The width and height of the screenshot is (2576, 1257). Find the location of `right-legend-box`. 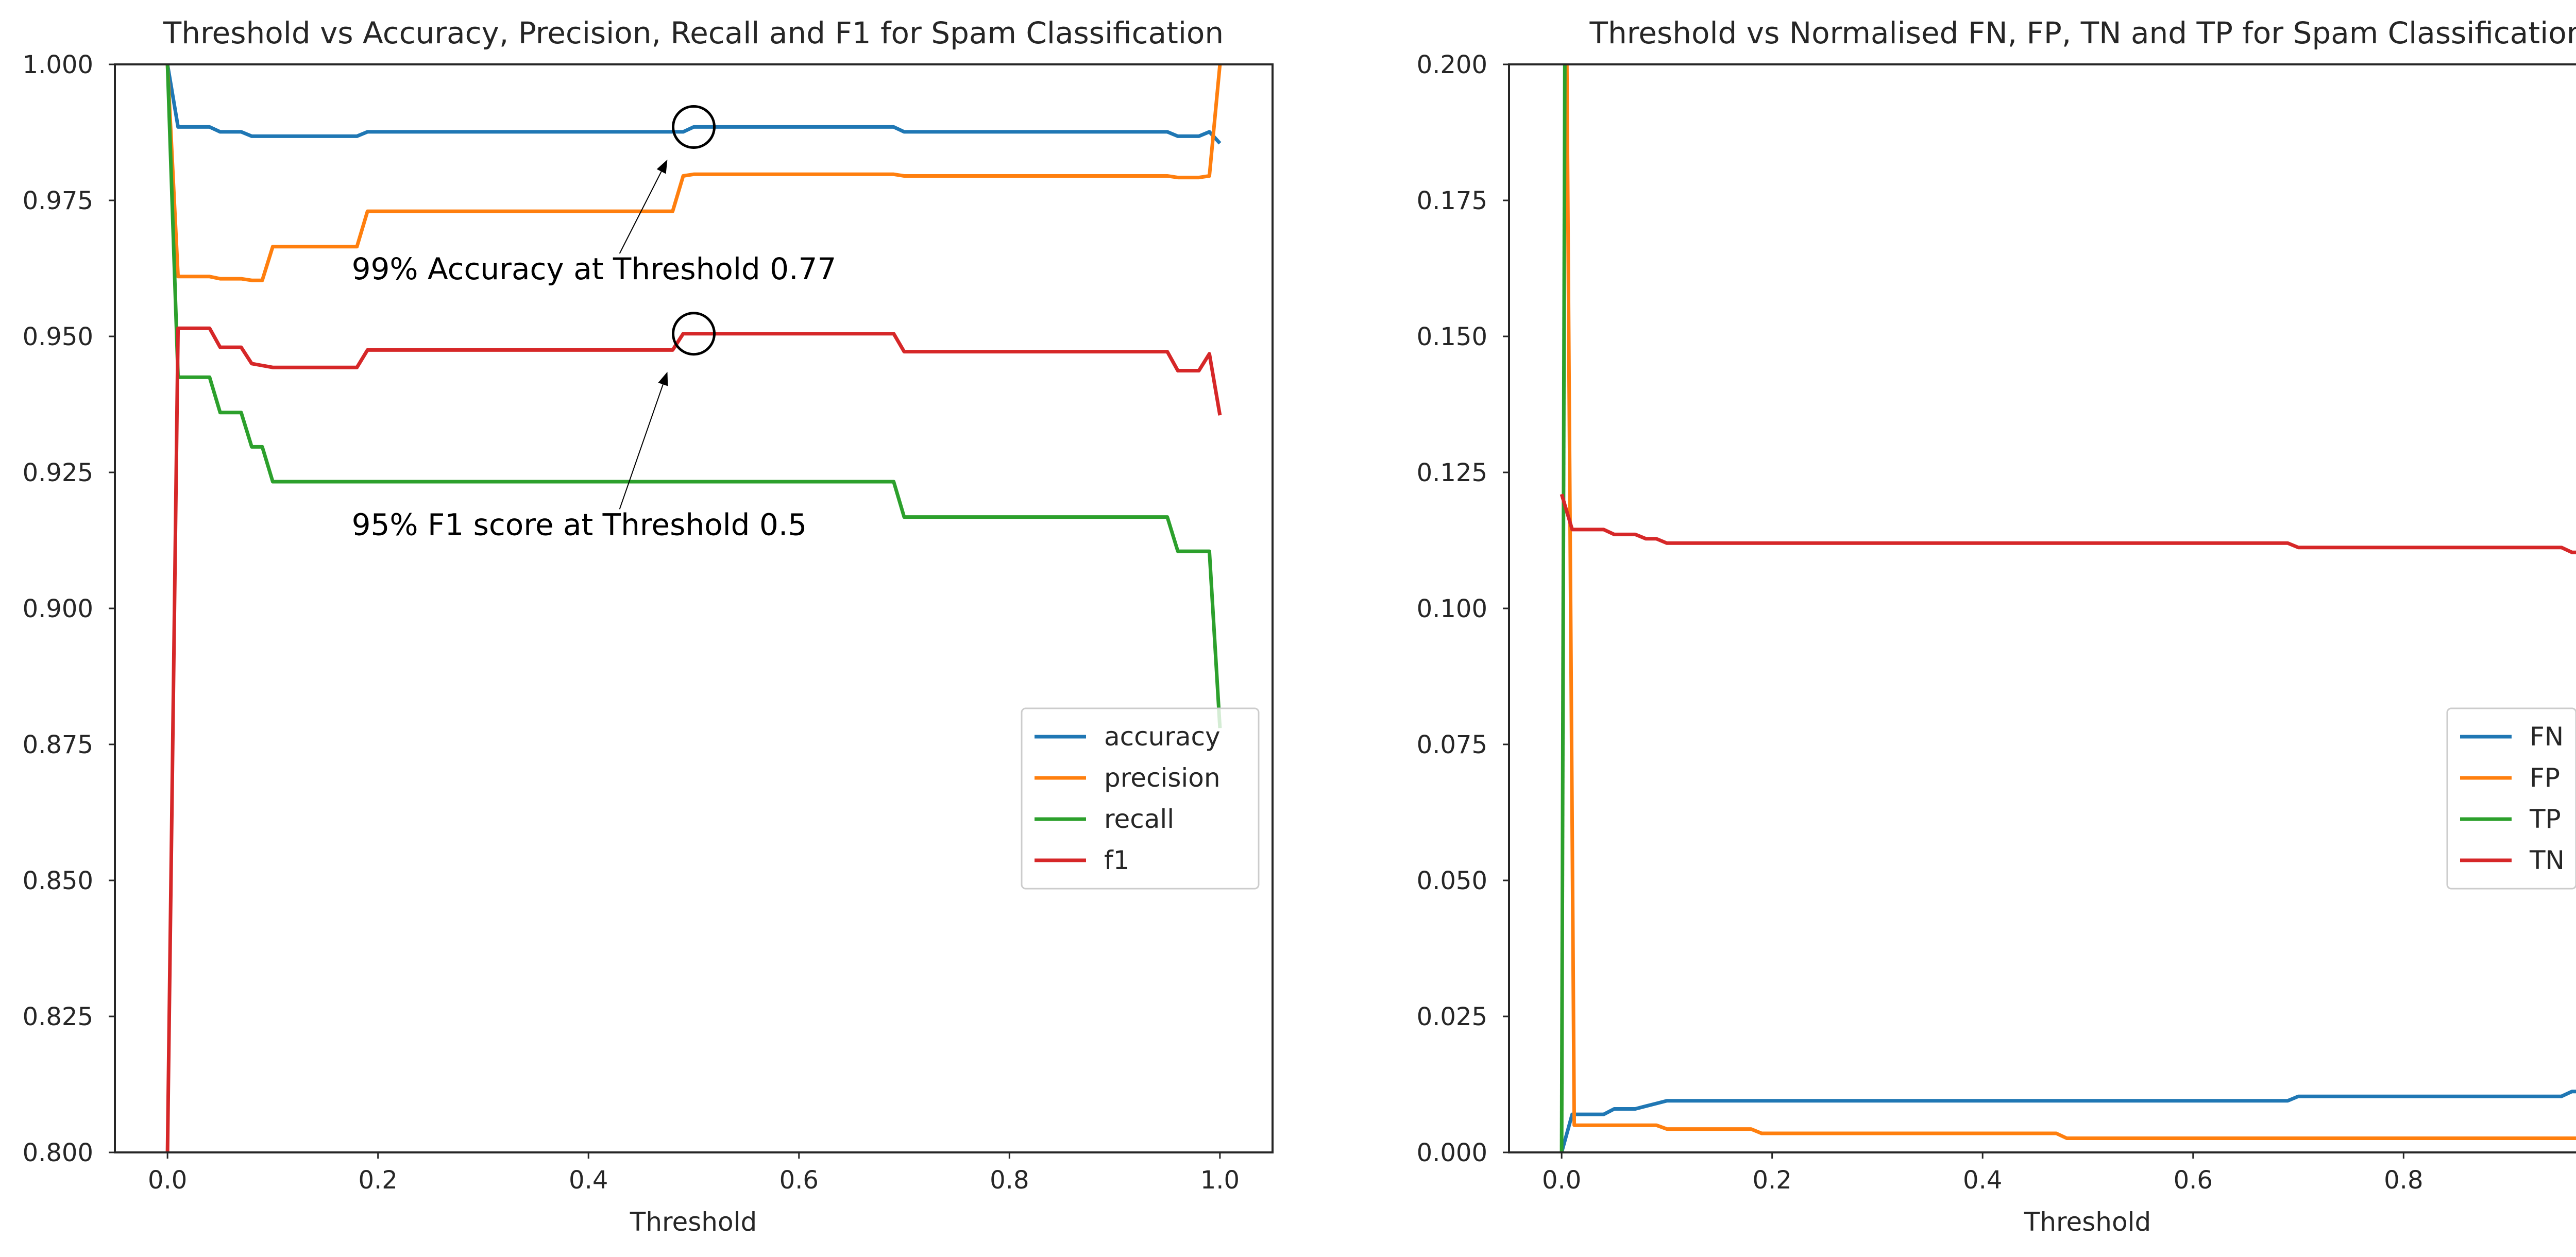

right-legend-box is located at coordinates (2511, 799).